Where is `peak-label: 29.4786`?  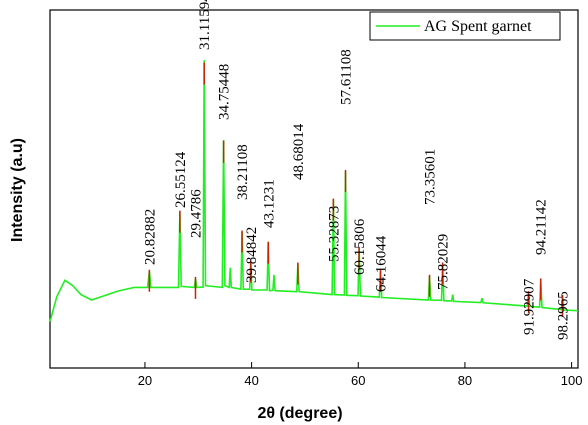
peak-label: 29.4786 is located at coordinates (196, 213).